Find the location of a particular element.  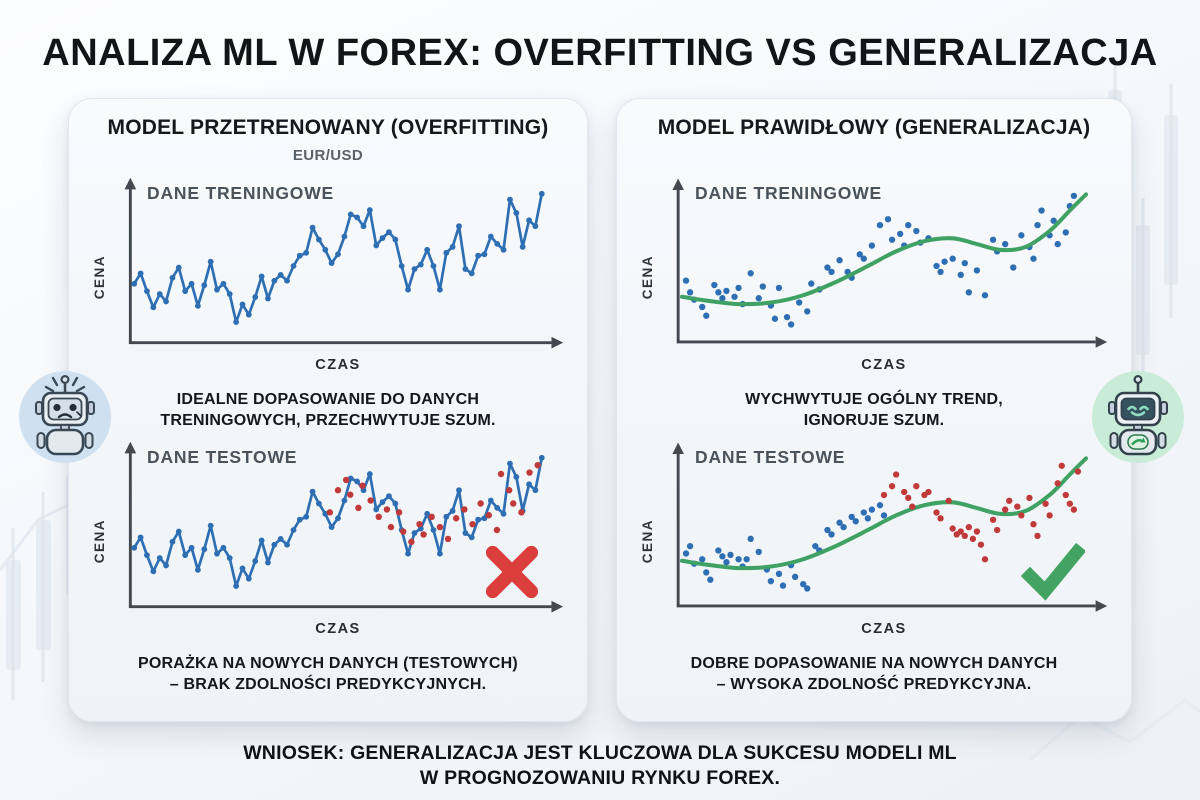

happy-robot-icon is located at coordinates (1138, 417).